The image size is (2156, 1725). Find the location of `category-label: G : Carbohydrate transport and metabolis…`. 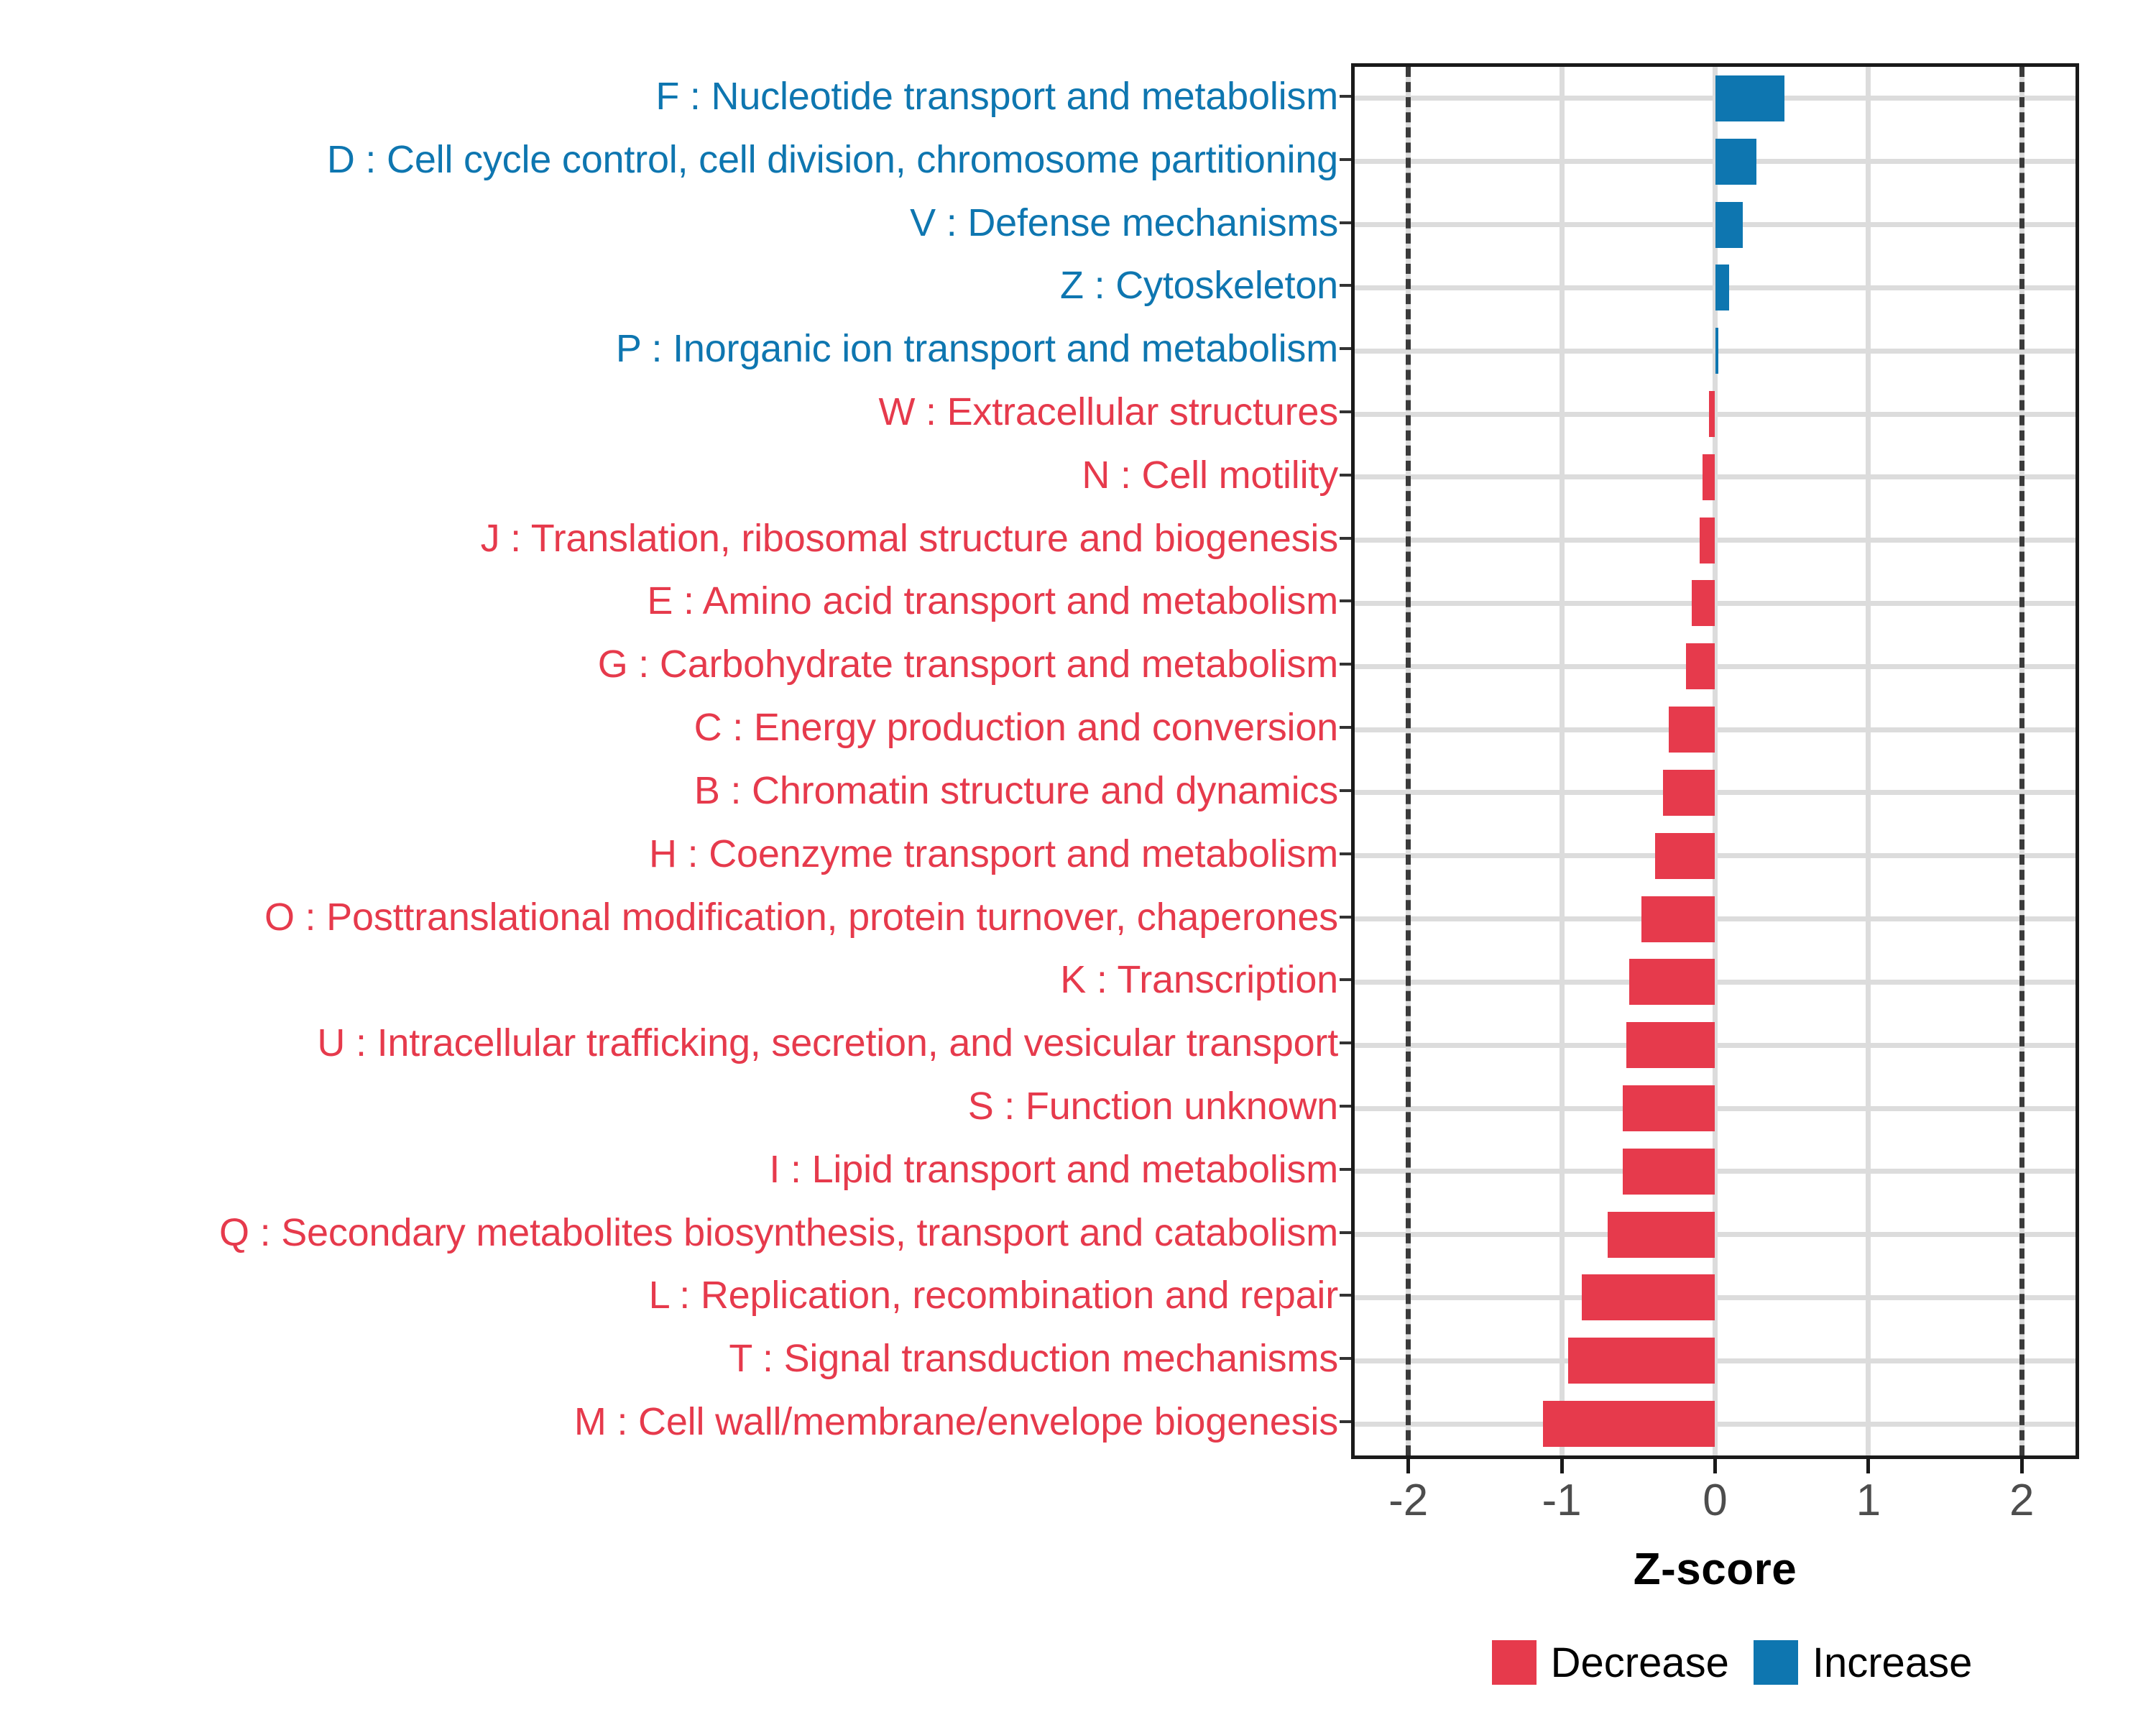

category-label: G : Carbohydrate transport and metabolis… is located at coordinates (968, 664).